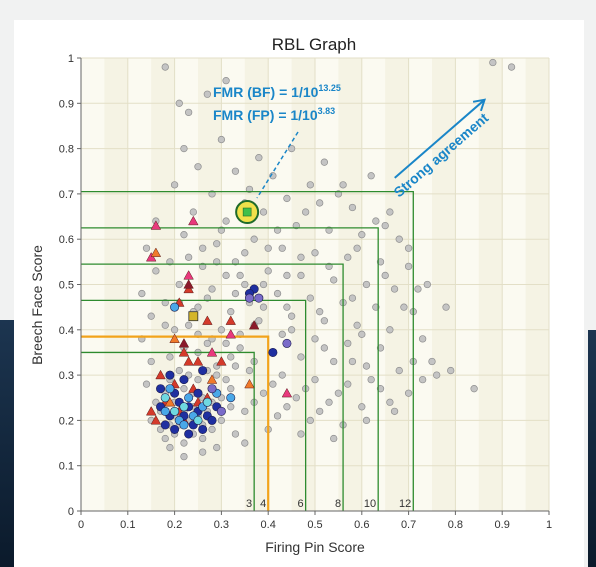 The width and height of the screenshot is (596, 567). What do you see at coordinates (66, 331) in the screenshot?
I see `y-tick-label: 0.4` at bounding box center [66, 331].